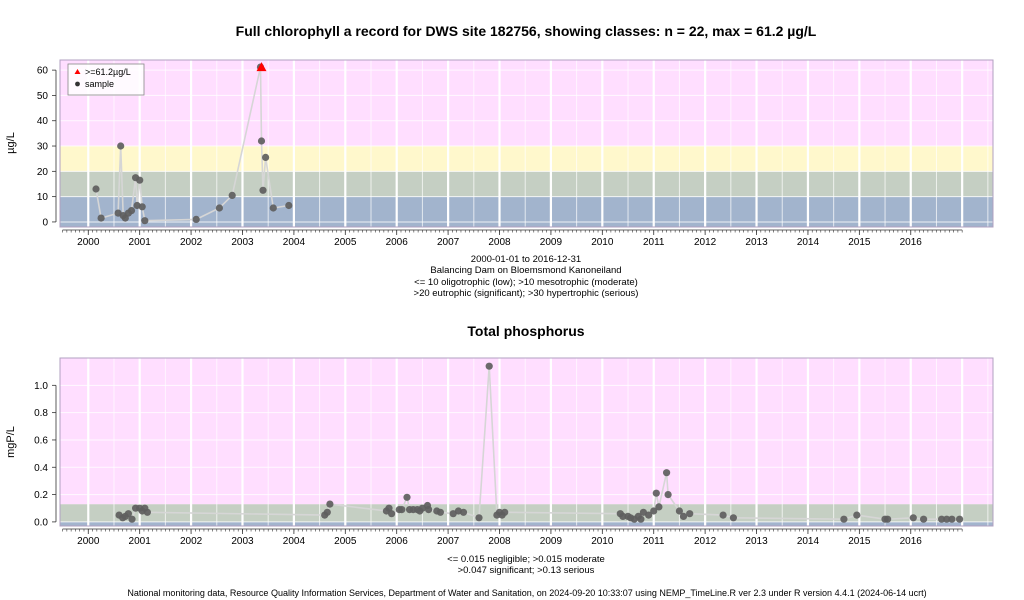 The height and width of the screenshot is (600, 1024). What do you see at coordinates (602, 242) in the screenshot?
I see `chlorophyll-x-tick-label: 2010` at bounding box center [602, 242].